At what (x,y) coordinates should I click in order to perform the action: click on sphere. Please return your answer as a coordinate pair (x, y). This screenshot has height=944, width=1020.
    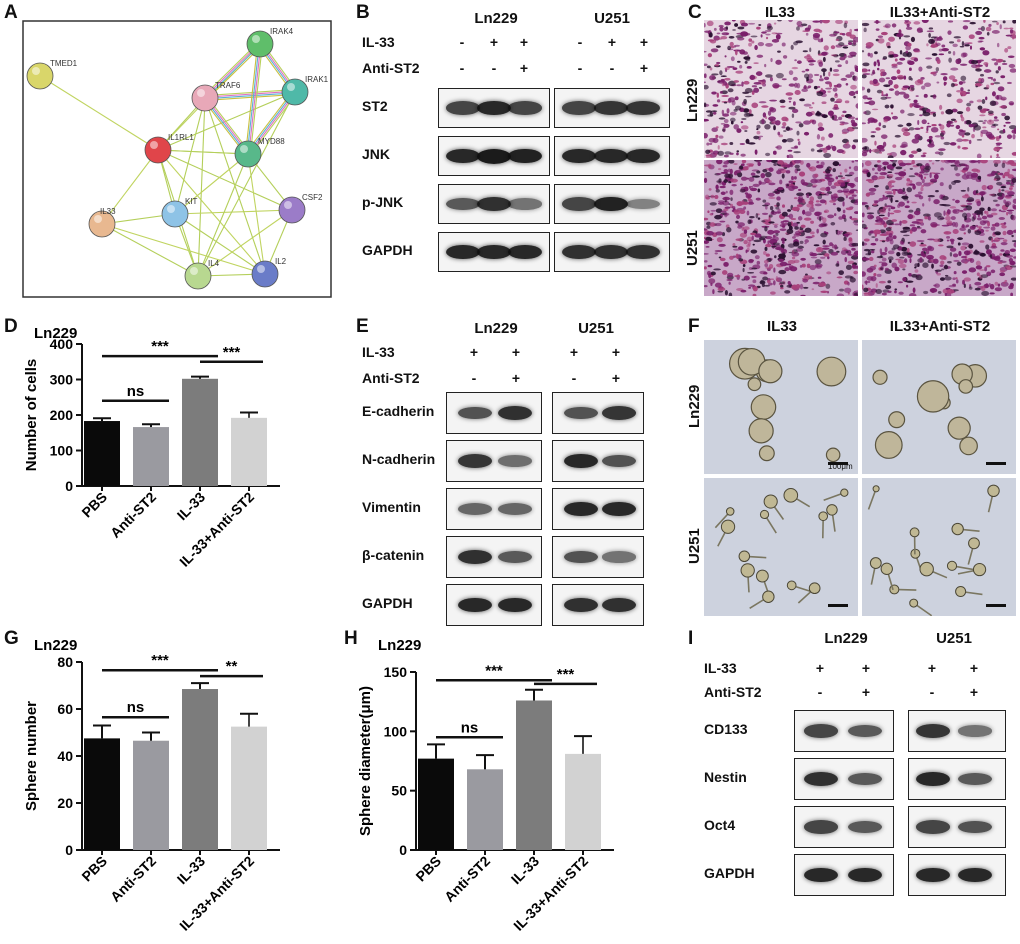
    Looking at the image, I should click on (831, 371).